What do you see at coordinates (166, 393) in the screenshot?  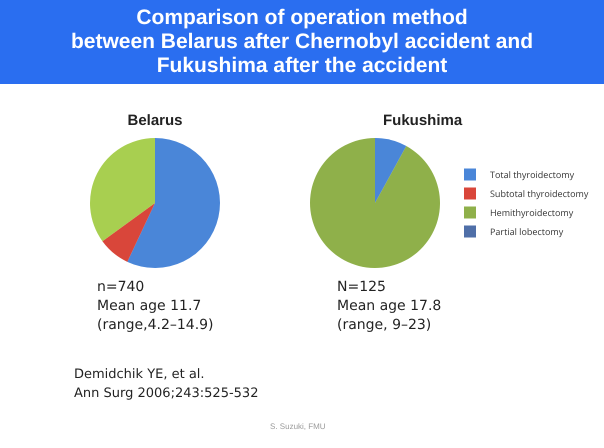 I see `text: Ann Surg 2006;243:525-532` at bounding box center [166, 393].